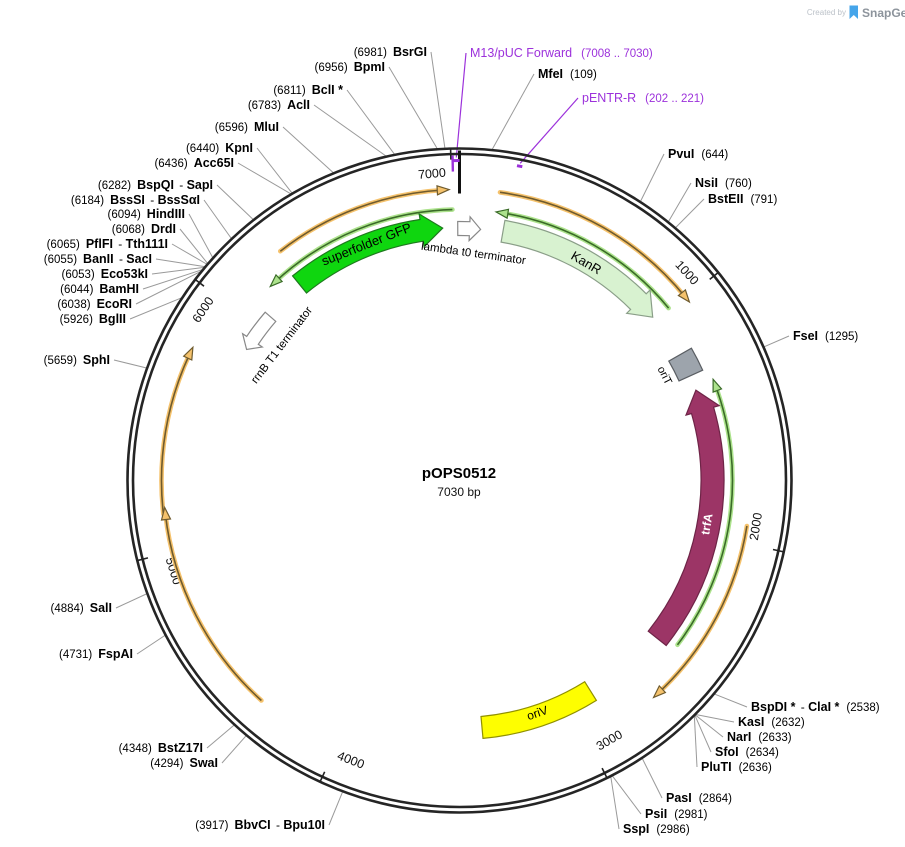 This screenshot has width=905, height=847. What do you see at coordinates (686, 273) in the screenshot?
I see `scale-label-1000: 1000` at bounding box center [686, 273].